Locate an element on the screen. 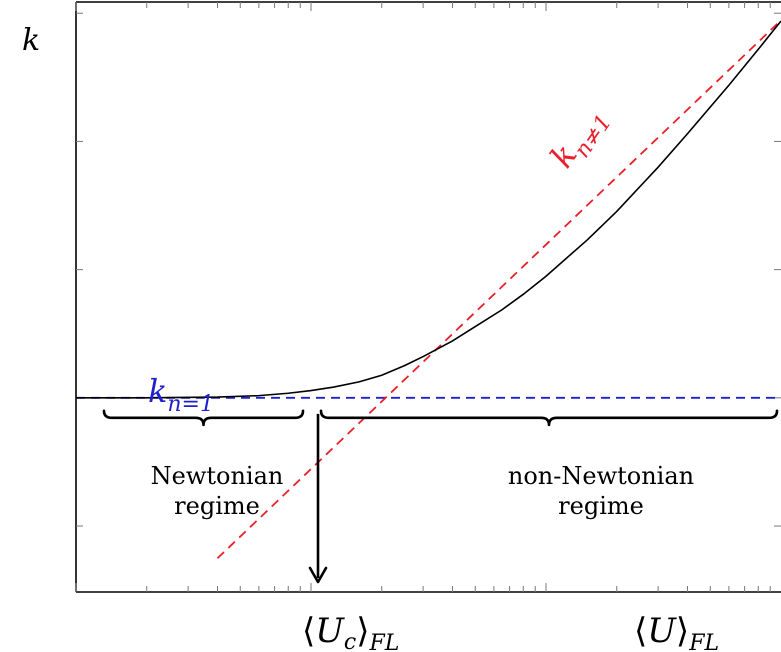 The height and width of the screenshot is (652, 781). non-newtonian-region-label-line2: regime is located at coordinates (601, 506).